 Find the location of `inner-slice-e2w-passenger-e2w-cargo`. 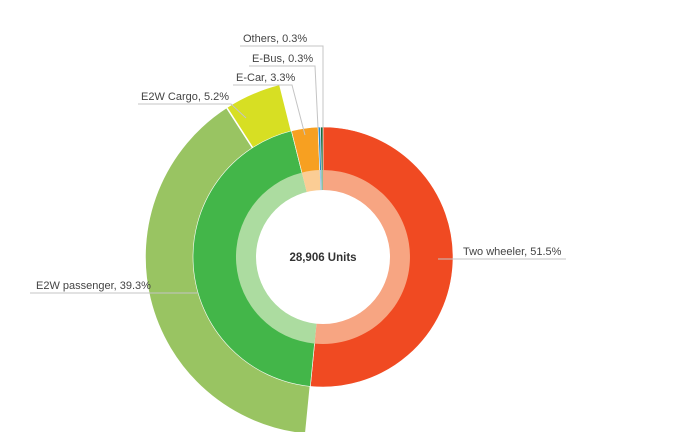

inner-slice-e2w-passenger-e2w-cargo is located at coordinates (276, 258).